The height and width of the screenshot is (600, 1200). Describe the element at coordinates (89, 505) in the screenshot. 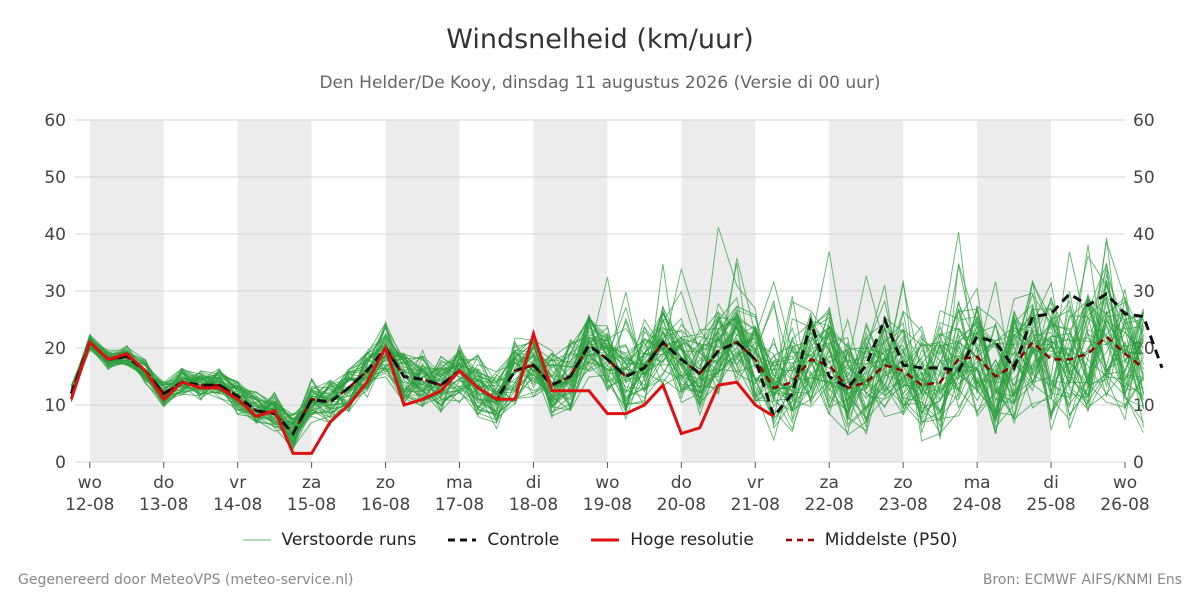

I see `x-tick-date-label: 12-08` at that location.